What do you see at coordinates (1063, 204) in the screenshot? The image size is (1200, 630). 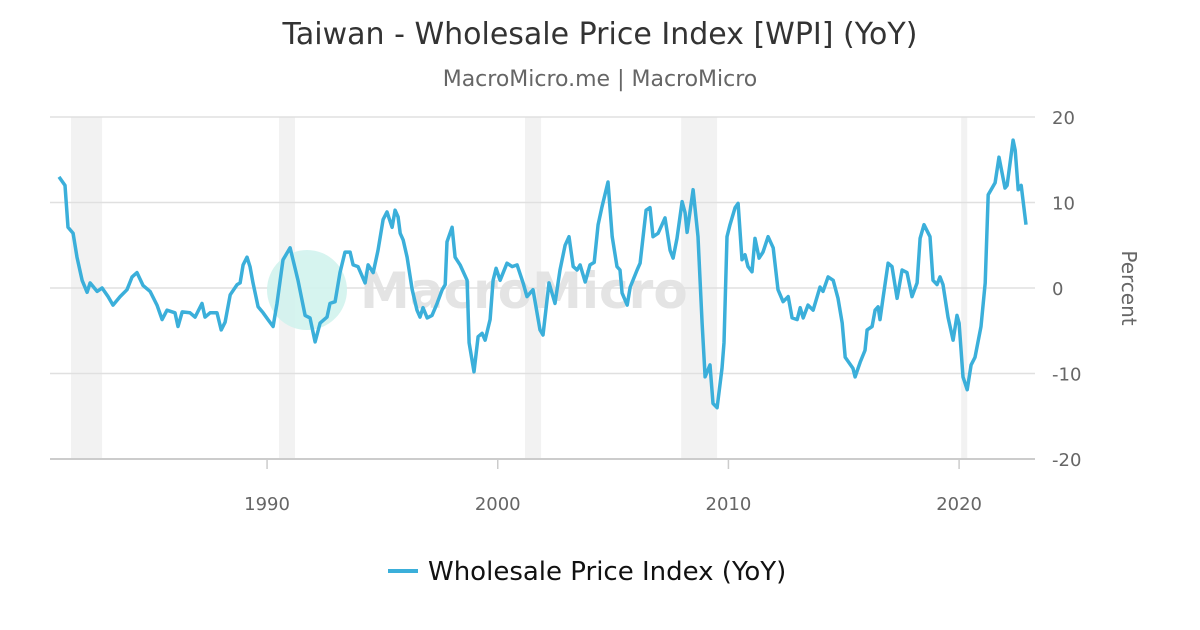 I see `y-tick-label: 10` at bounding box center [1063, 204].